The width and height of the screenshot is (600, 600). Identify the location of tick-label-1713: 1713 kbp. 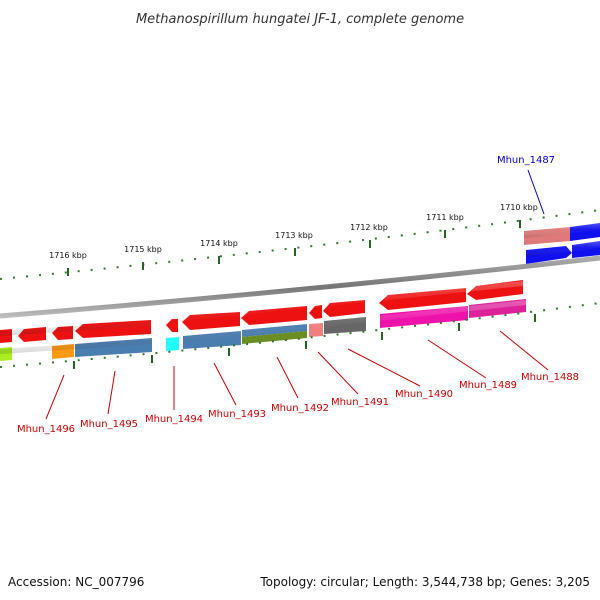
(294, 235).